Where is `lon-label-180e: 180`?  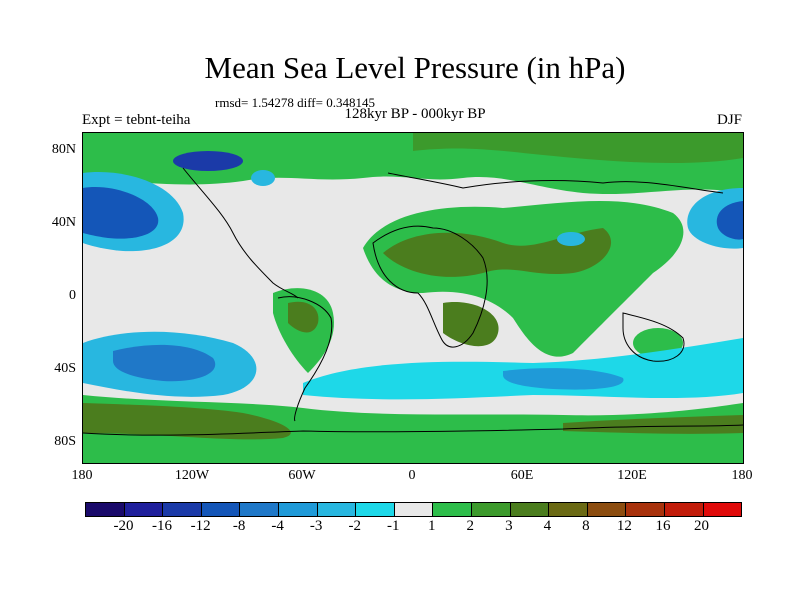 lon-label-180e: 180 is located at coordinates (742, 475).